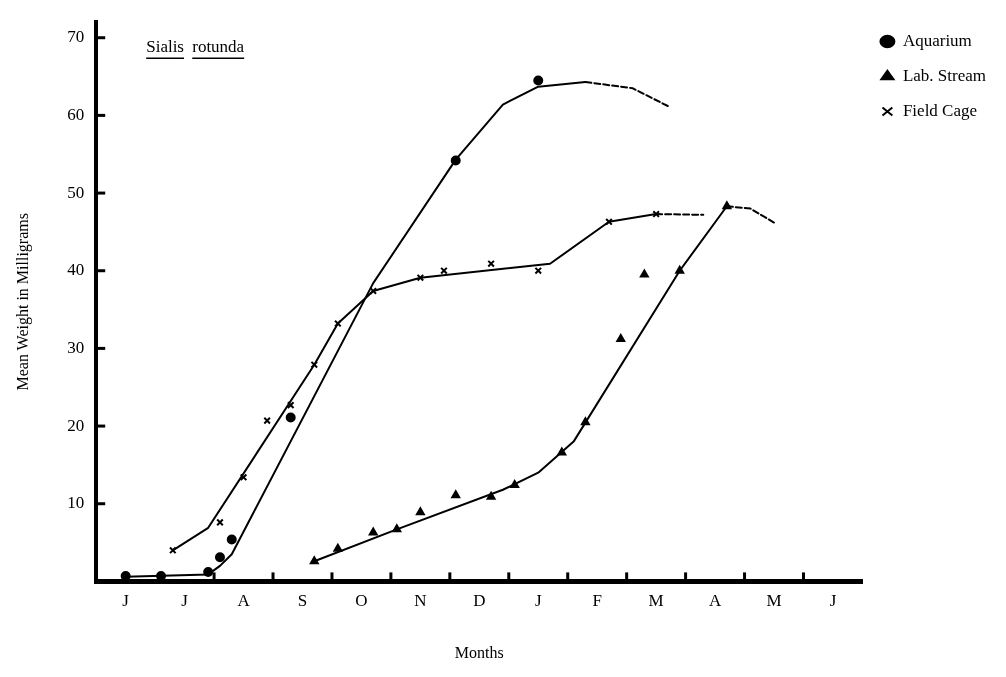 Image resolution: width=1006 pixels, height=677 pixels. What do you see at coordinates (76, 192) in the screenshot?
I see `y-tick-label: 50` at bounding box center [76, 192].